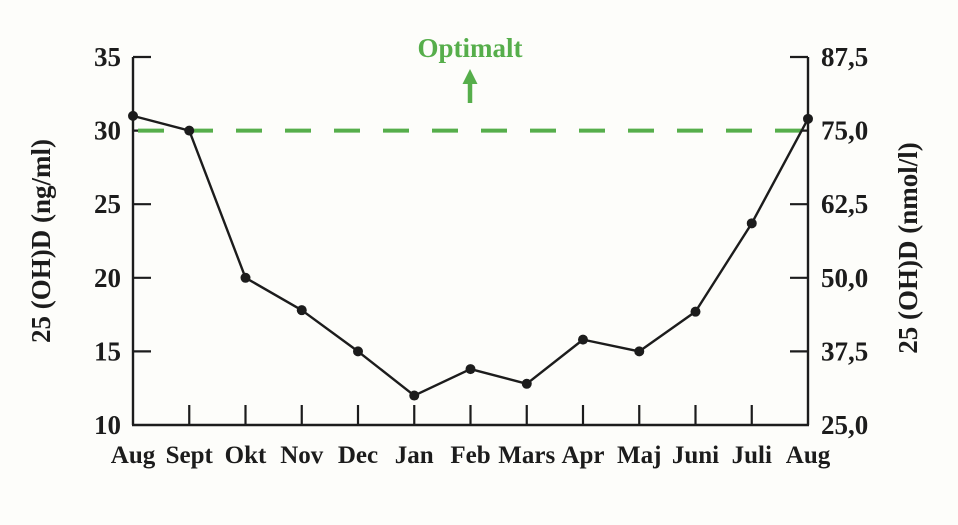  I want to click on left-tick-label: 25, so click(107, 204).